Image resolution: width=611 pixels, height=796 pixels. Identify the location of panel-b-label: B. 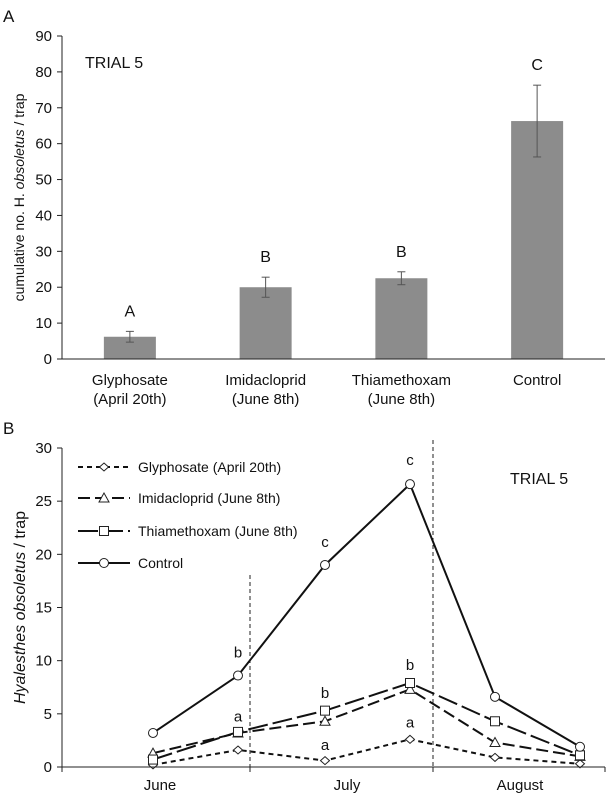
(8, 428).